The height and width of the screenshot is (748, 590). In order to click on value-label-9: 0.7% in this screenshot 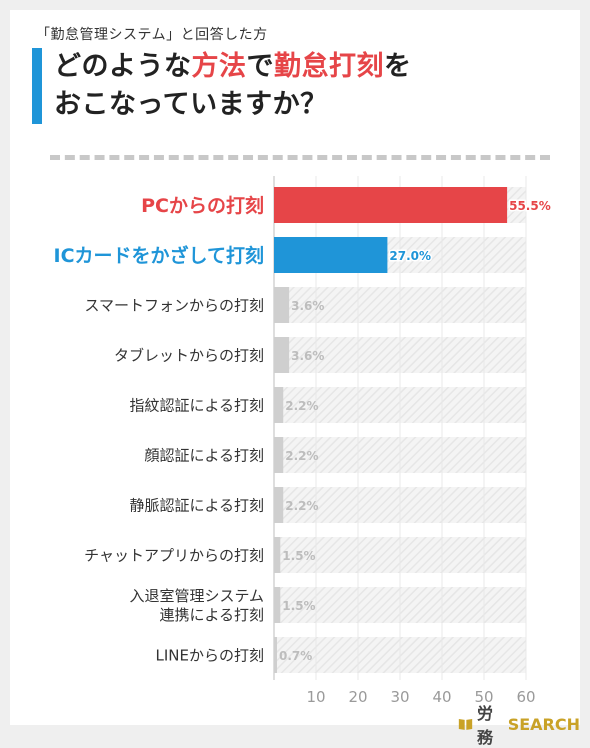, I will do `click(295, 656)`.